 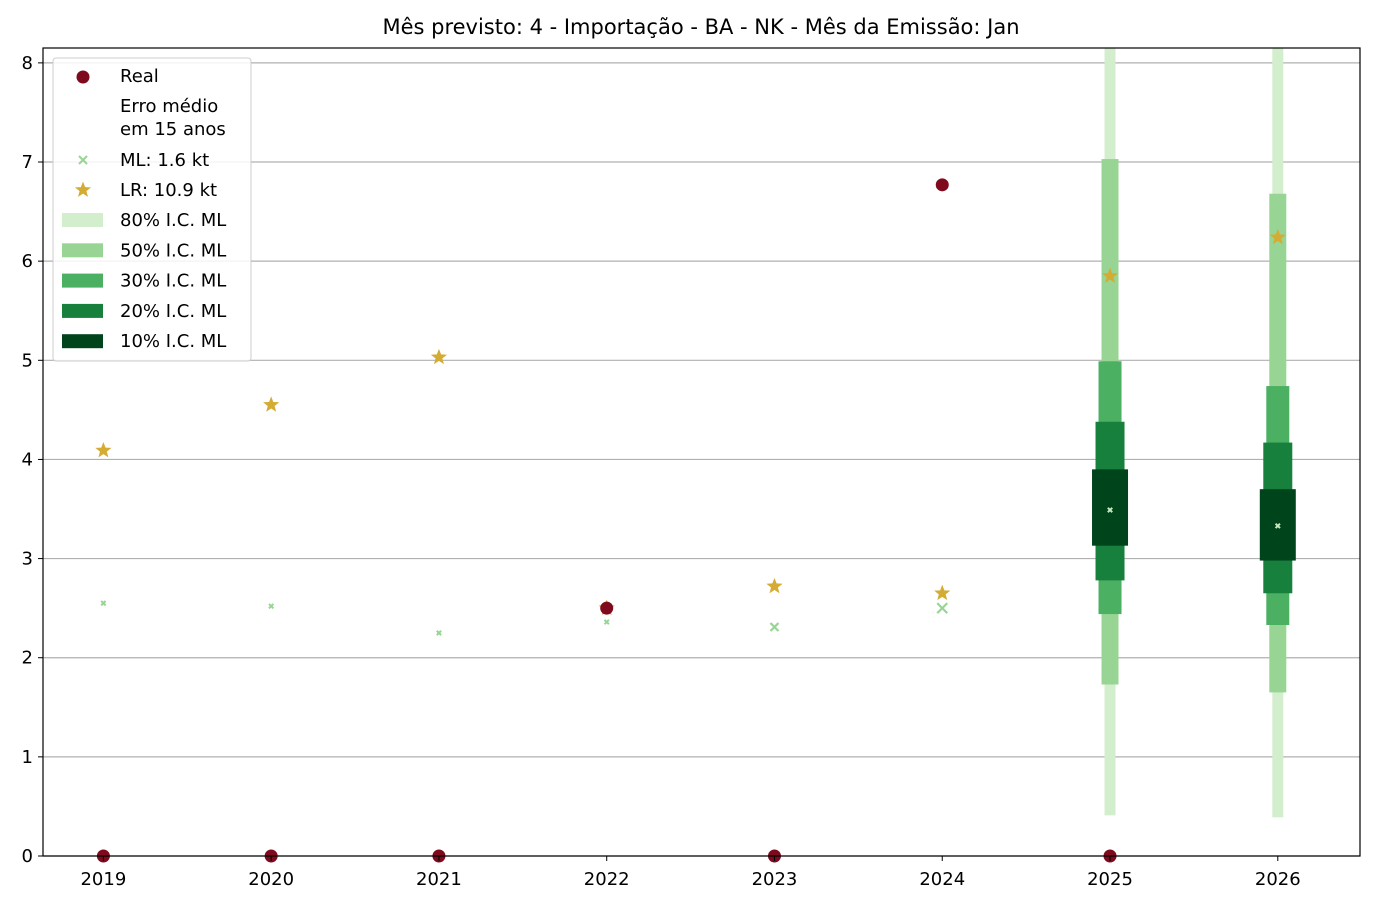 What do you see at coordinates (1277, 236) in the screenshot?
I see `lr-point-2026` at bounding box center [1277, 236].